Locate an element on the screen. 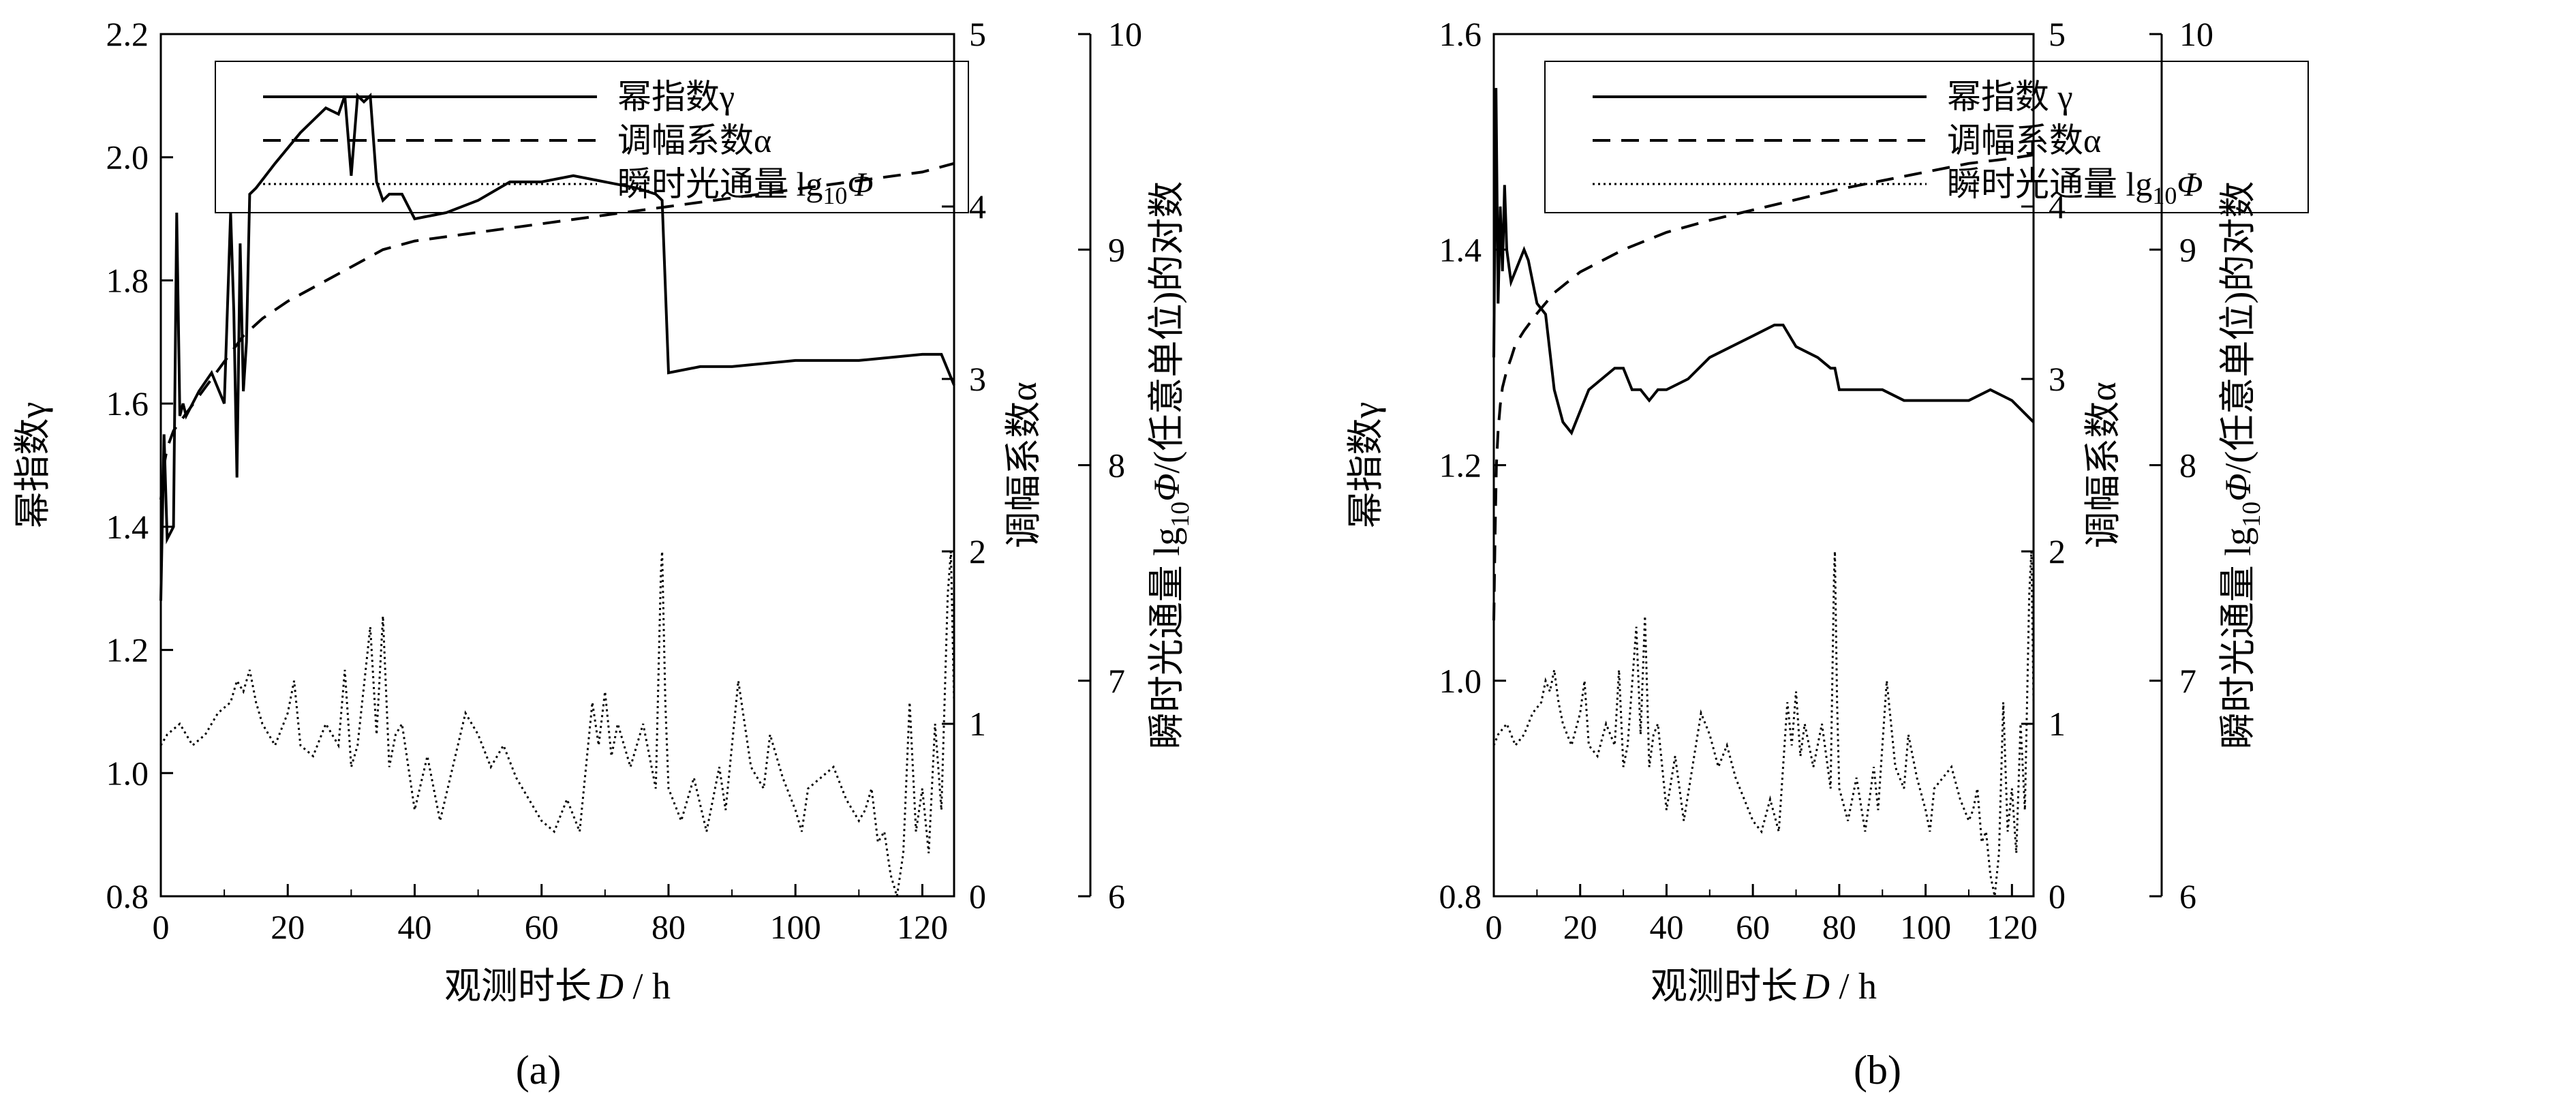 The height and width of the screenshot is (1098, 2576). legend-label: 幂指数 γ is located at coordinates (2010, 97).